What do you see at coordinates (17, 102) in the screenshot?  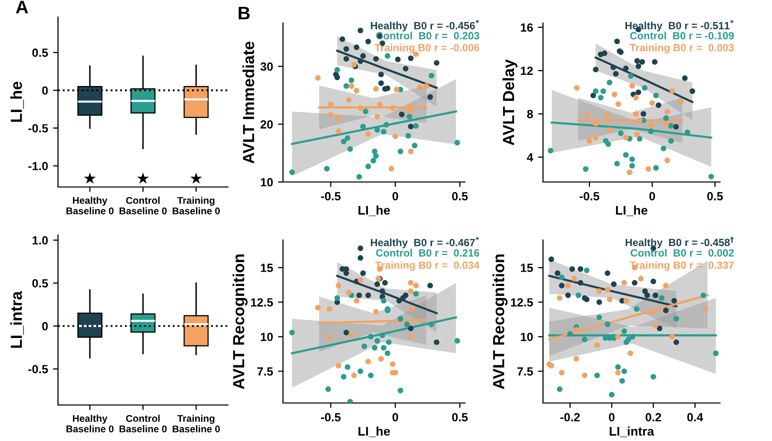 I see `y-axis-title: LI_he` at bounding box center [17, 102].